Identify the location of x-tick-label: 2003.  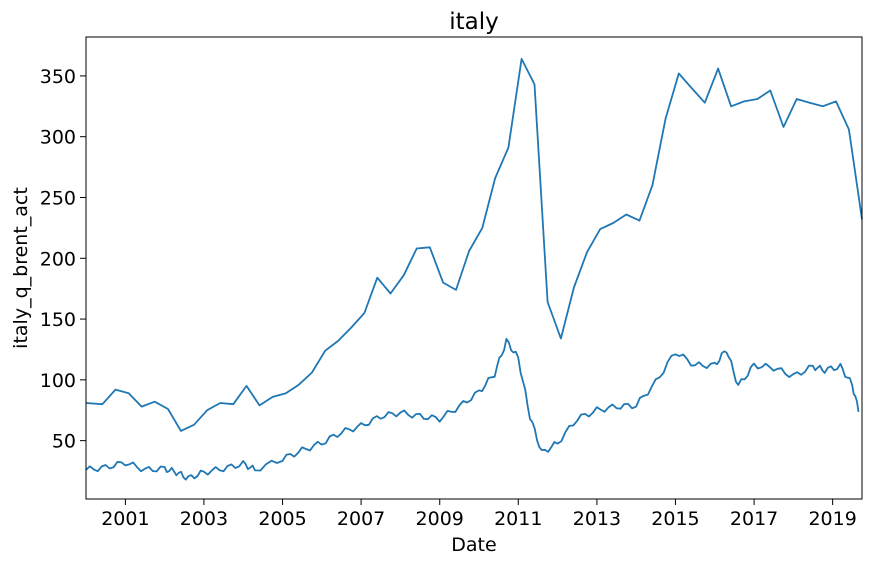
(204, 519).